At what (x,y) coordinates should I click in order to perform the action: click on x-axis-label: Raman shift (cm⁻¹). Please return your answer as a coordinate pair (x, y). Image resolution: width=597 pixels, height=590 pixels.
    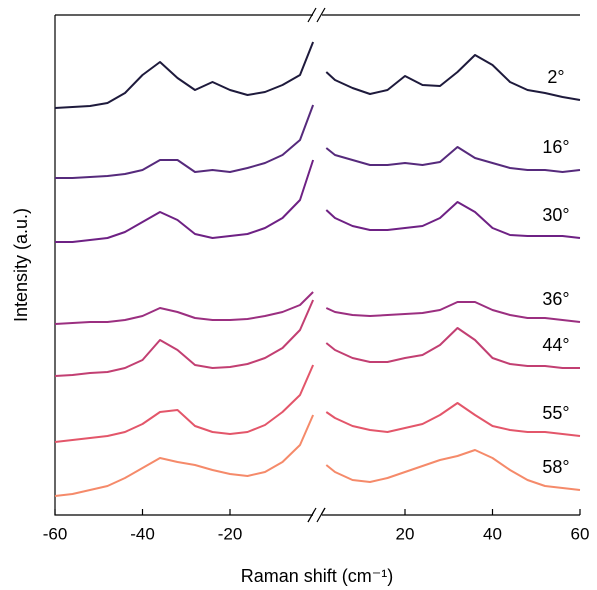
    Looking at the image, I should click on (317, 576).